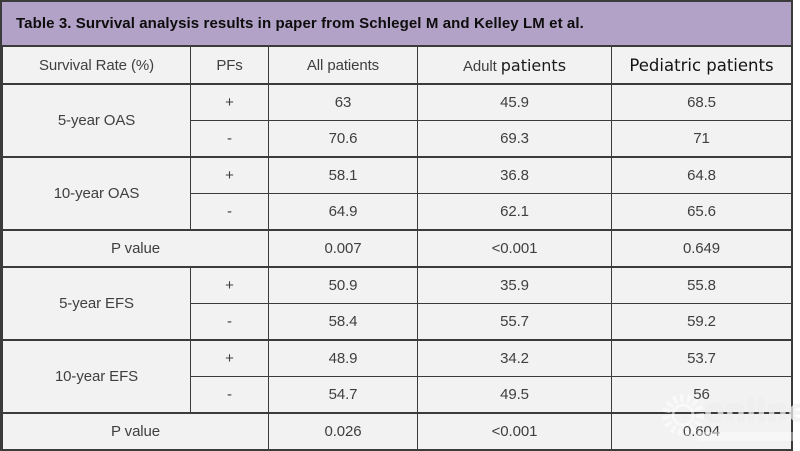  I want to click on value-cell-adult: 62.1, so click(514, 212).